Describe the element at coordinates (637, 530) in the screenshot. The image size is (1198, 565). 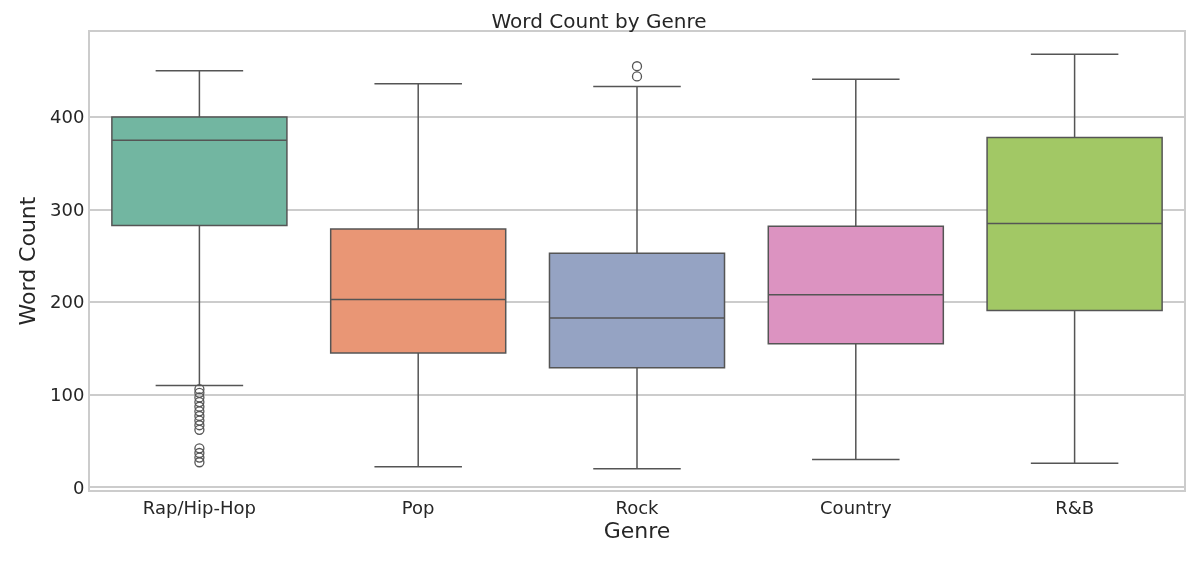
I see `x-axis-title: Genre` at that location.